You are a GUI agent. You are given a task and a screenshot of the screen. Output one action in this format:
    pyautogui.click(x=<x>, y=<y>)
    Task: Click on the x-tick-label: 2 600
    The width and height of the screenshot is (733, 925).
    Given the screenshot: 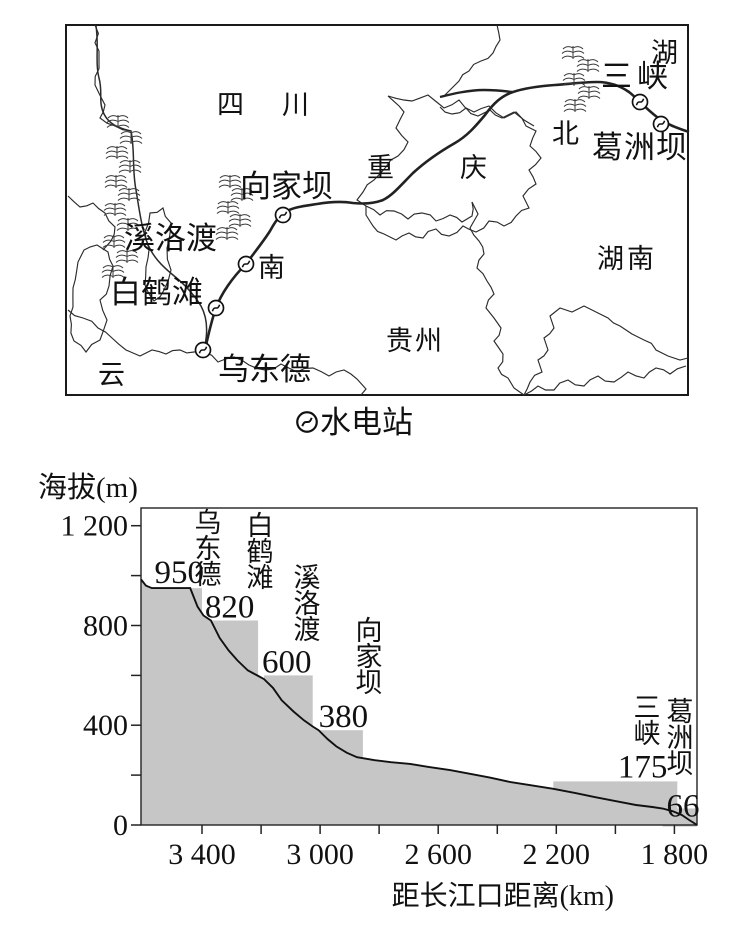 What is the action you would take?
    pyautogui.click(x=438, y=854)
    